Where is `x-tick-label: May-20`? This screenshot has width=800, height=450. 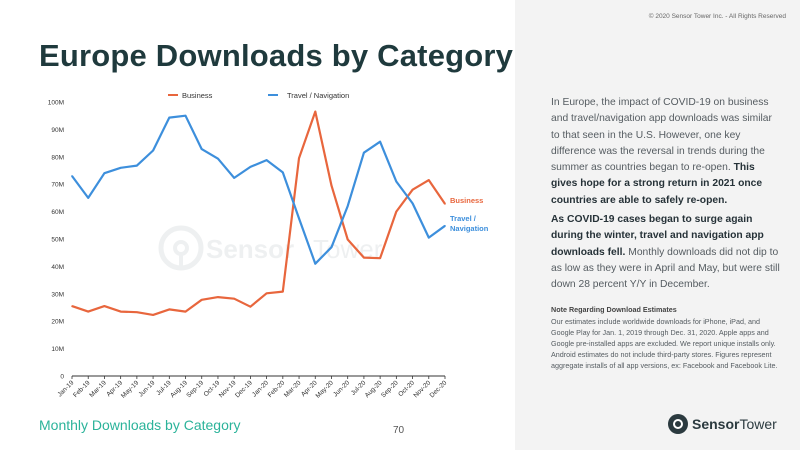 x-tick-label: May-20 is located at coordinates (325, 389).